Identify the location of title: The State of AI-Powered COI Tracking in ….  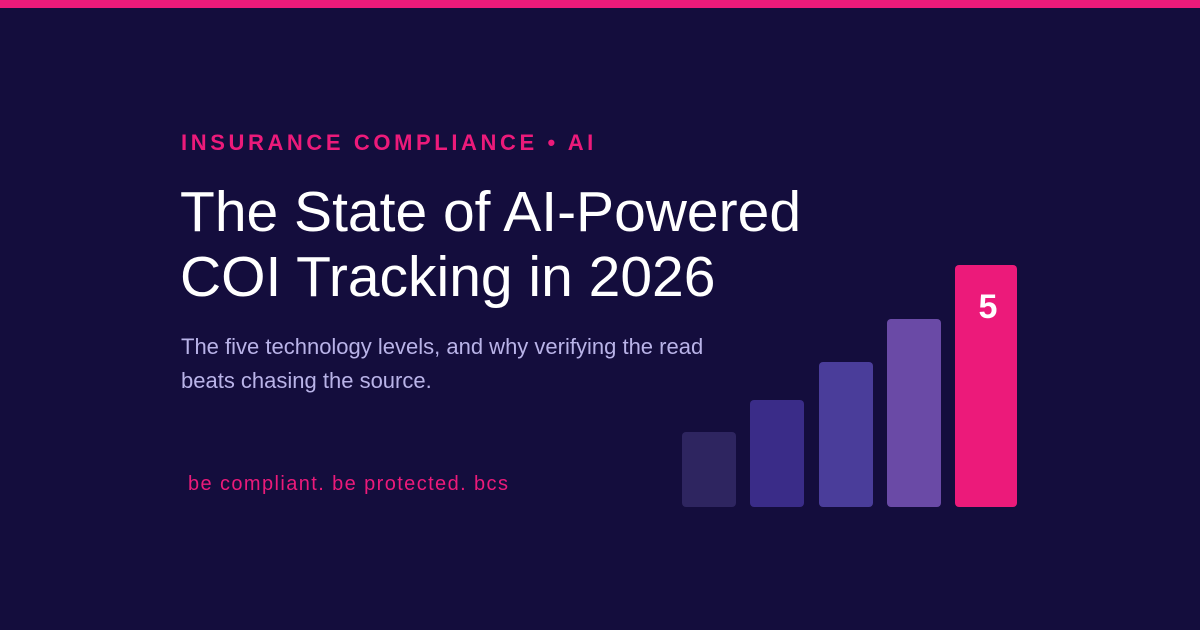
(490, 245).